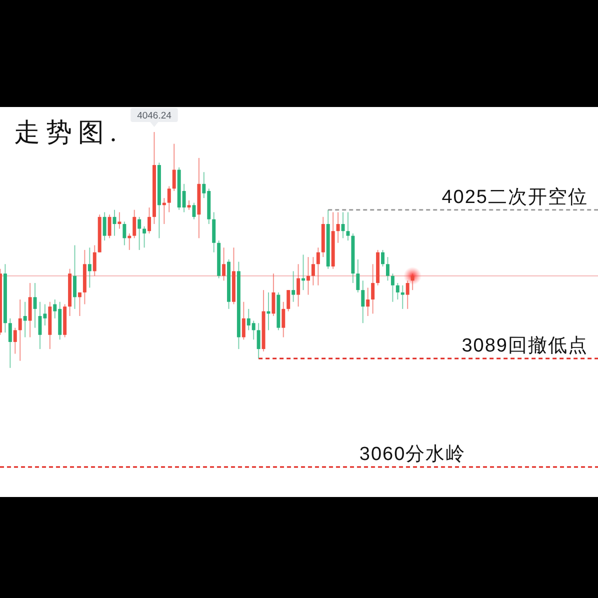  Describe the element at coordinates (412, 454) in the screenshot. I see `ref-line-label: 3060分水岭` at that location.